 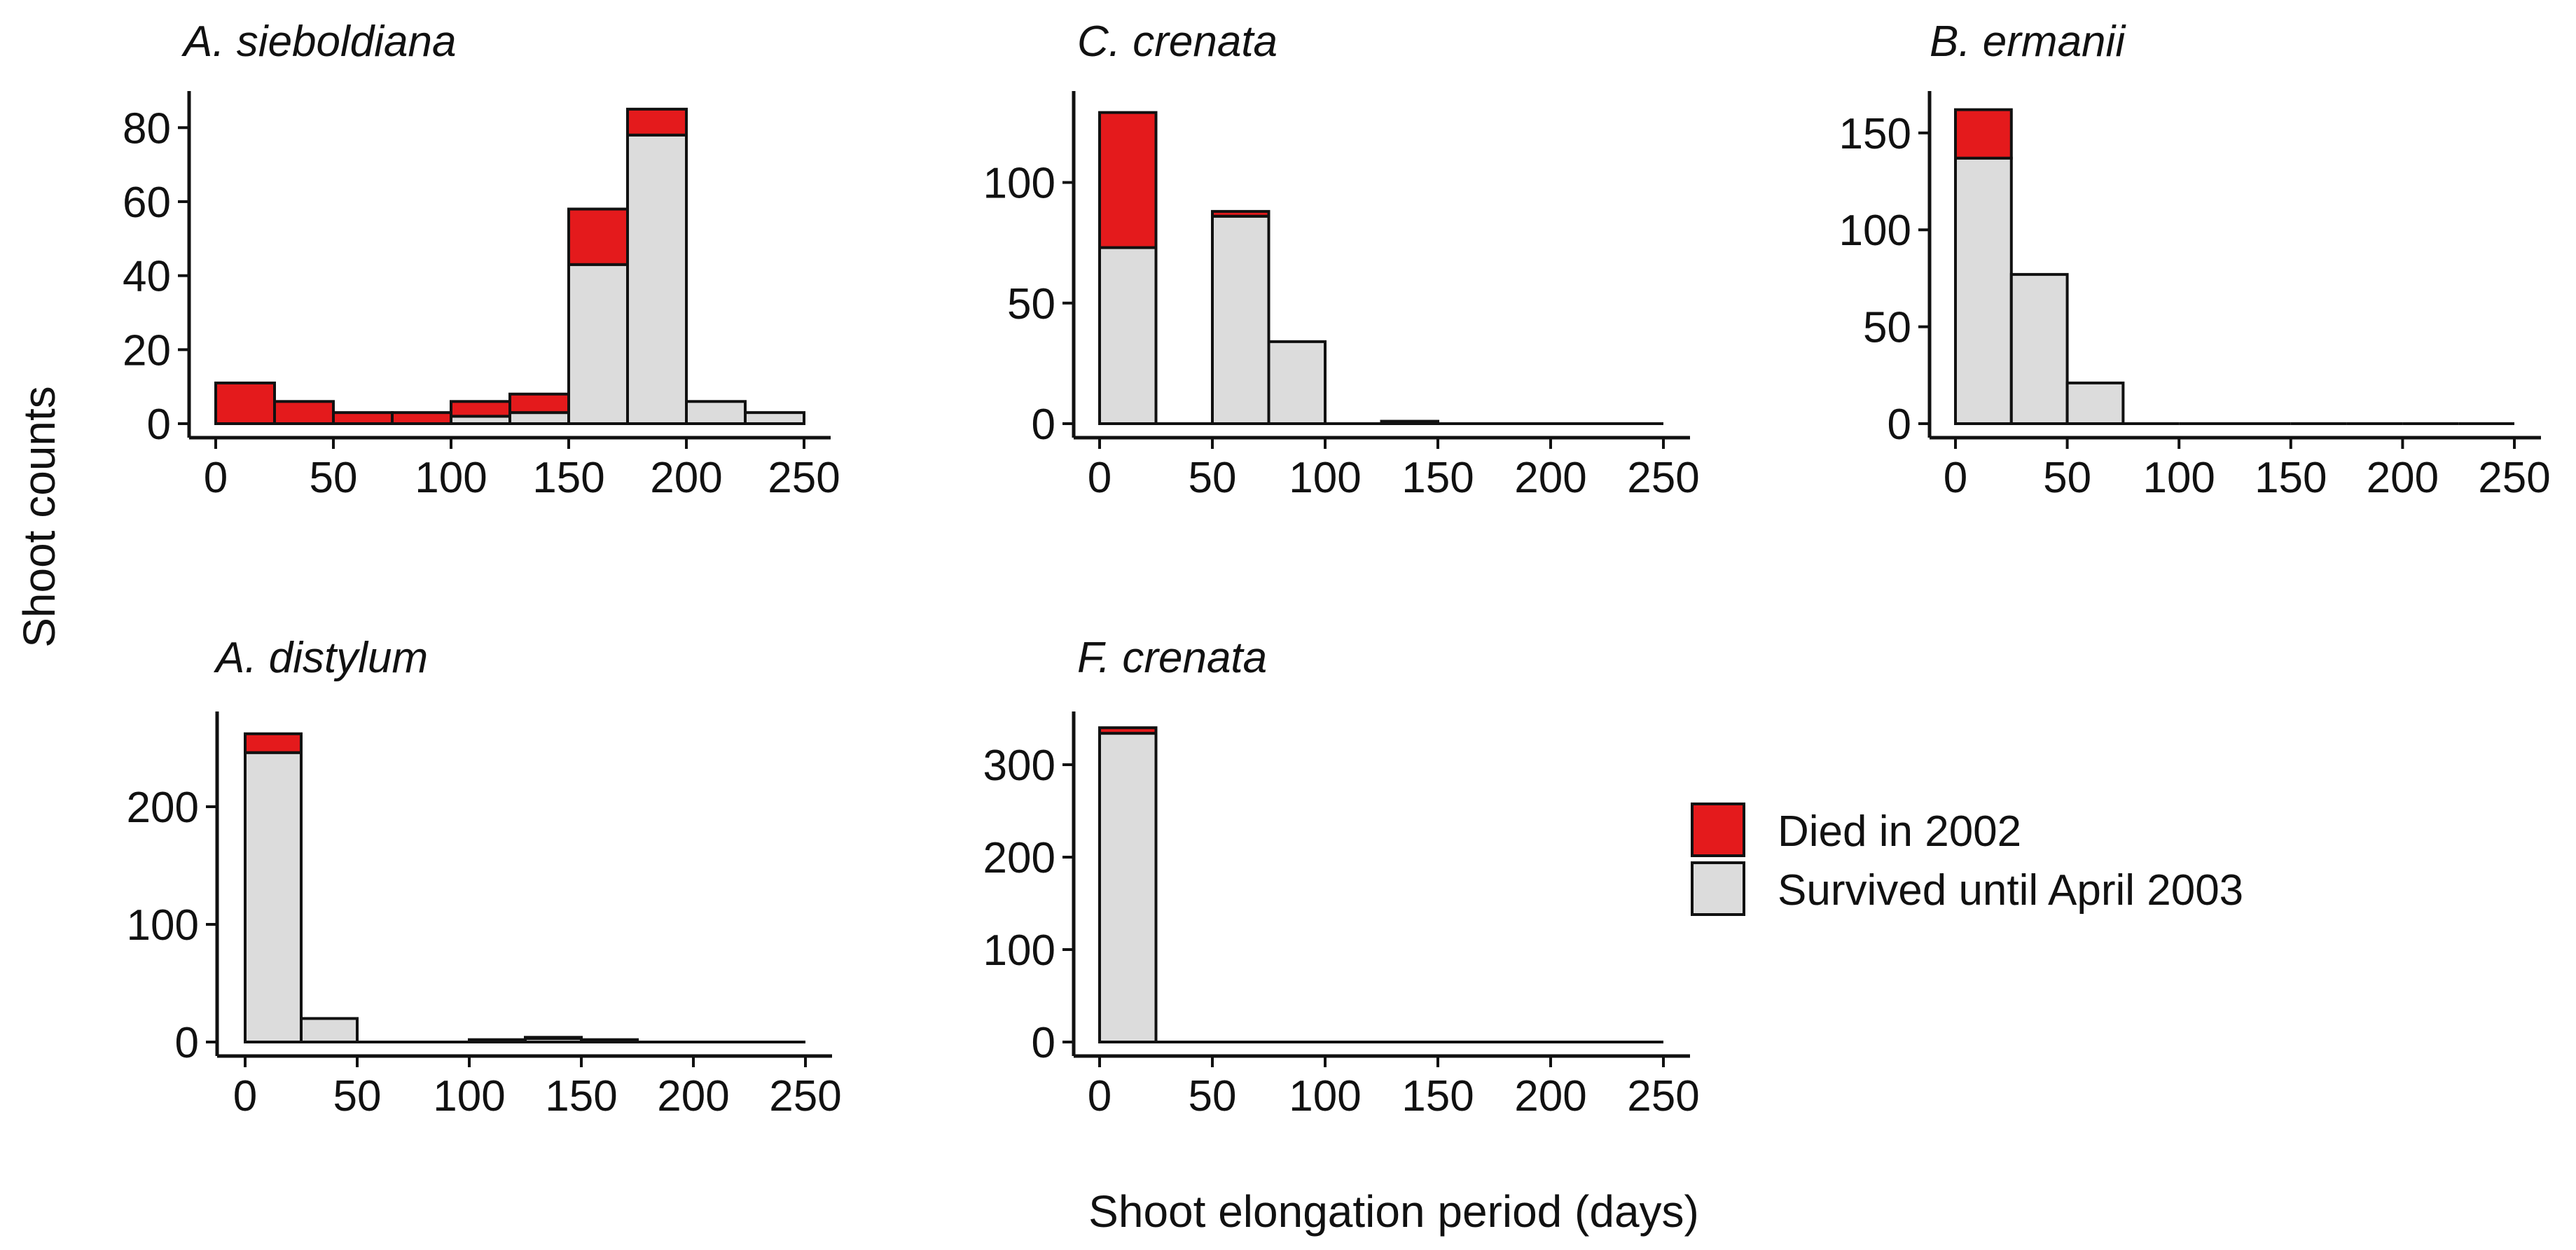 I want to click on y-tick-label-a-sieboldiana-20: 20, so click(x=147, y=350).